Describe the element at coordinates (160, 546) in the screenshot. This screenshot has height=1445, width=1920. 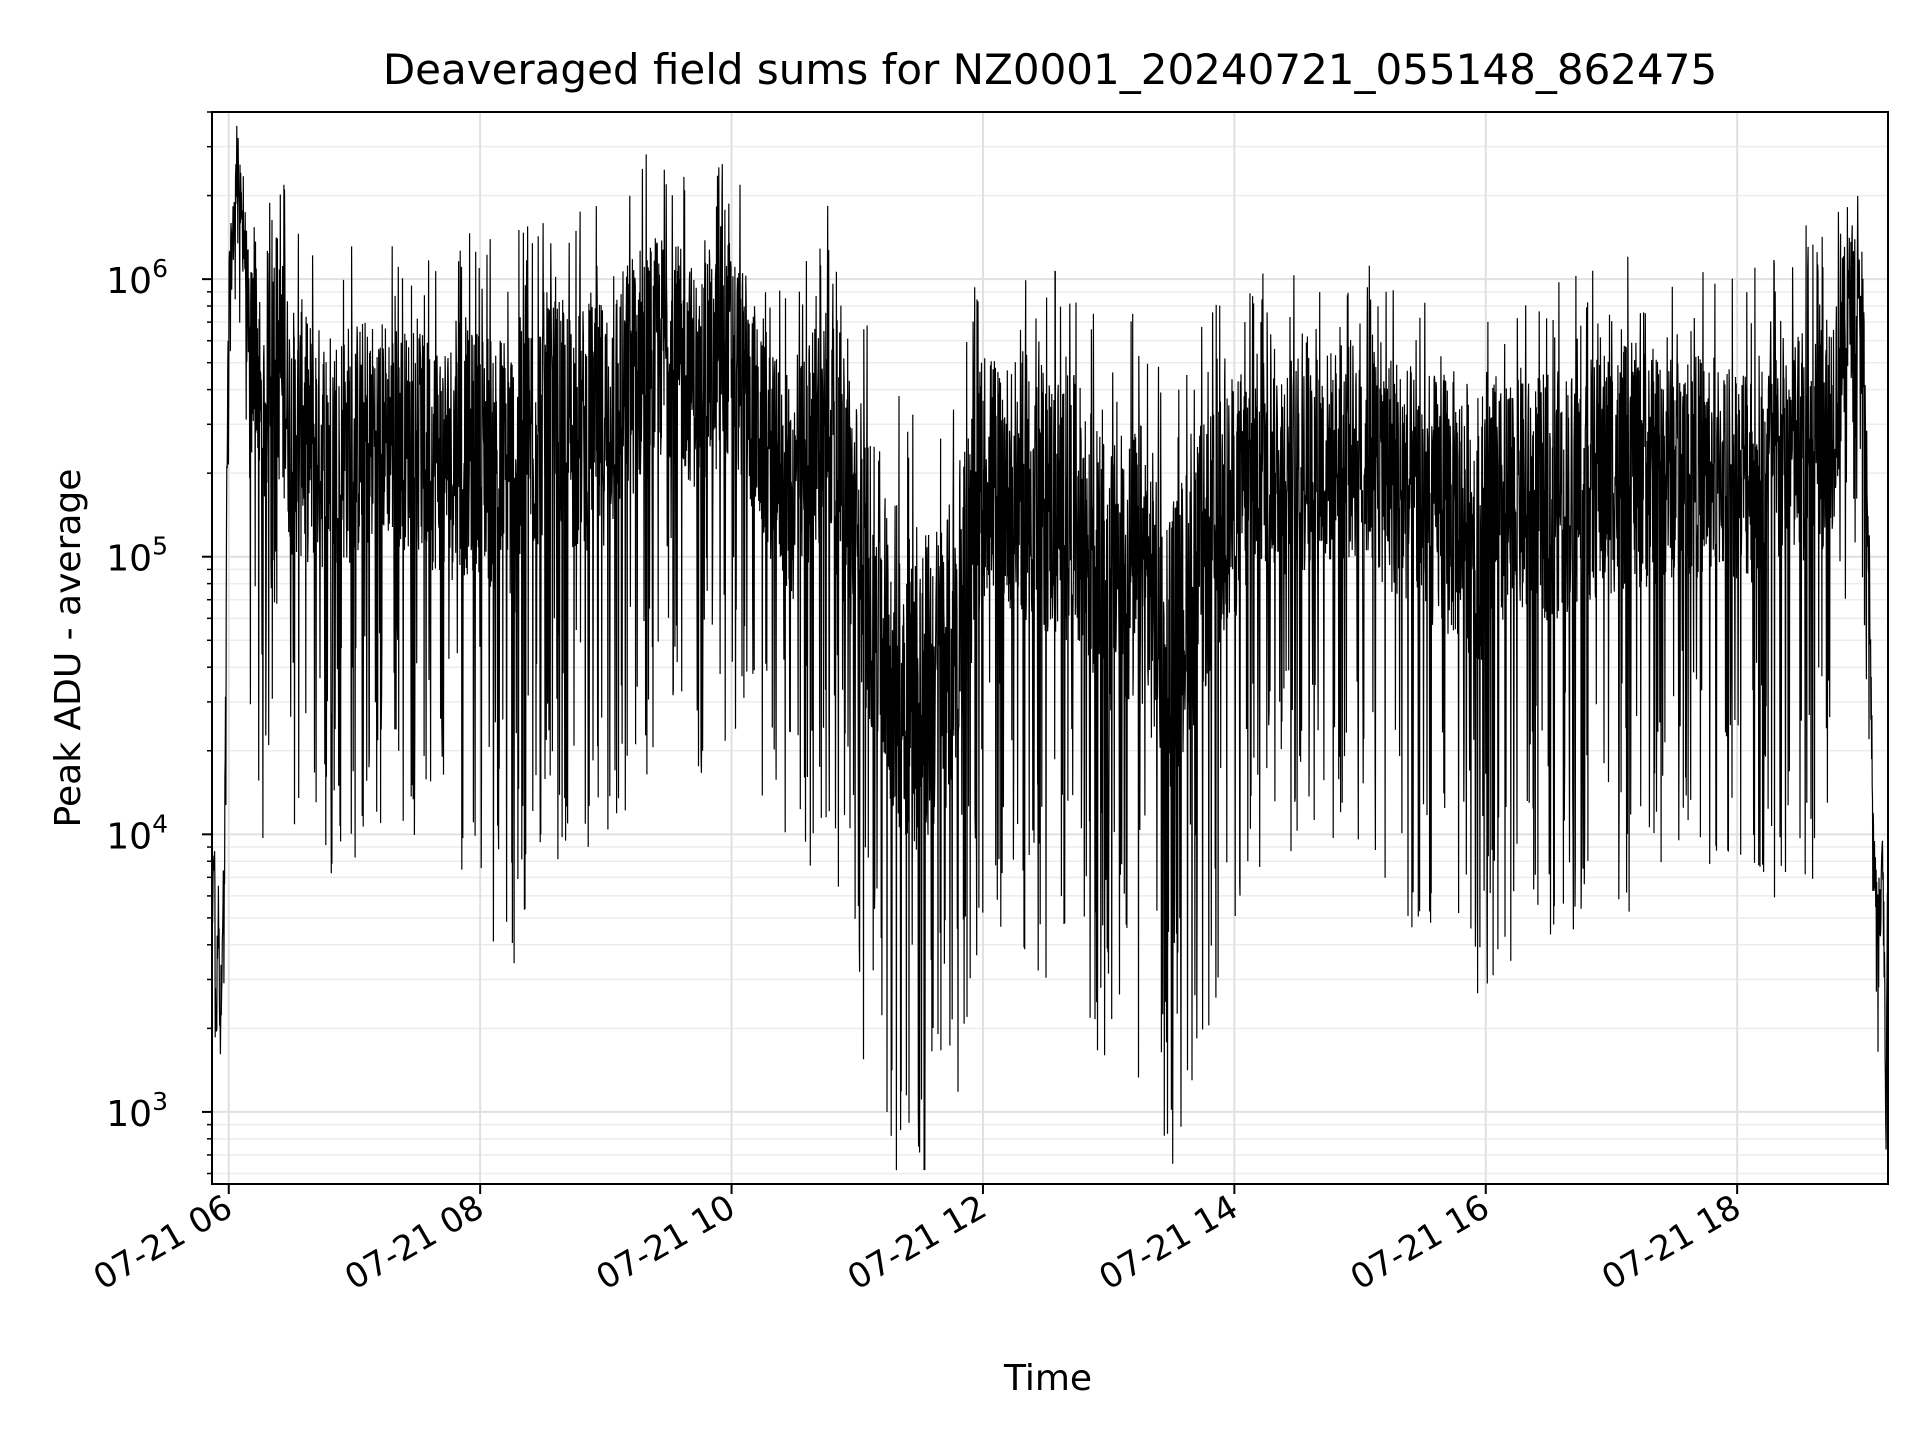
I see `y-tick-label-exponent: 5` at that location.